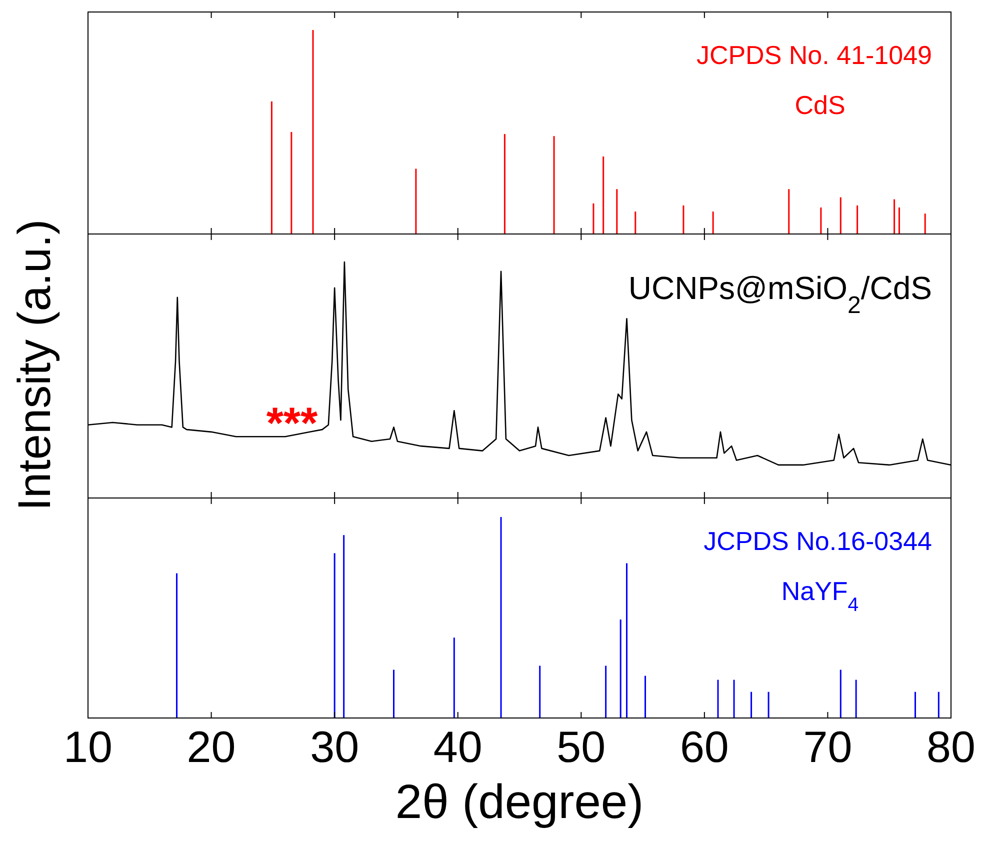 The image size is (985, 846). Describe the element at coordinates (519, 802) in the screenshot. I see `x-axis-title: 2θ (degree)` at that location.